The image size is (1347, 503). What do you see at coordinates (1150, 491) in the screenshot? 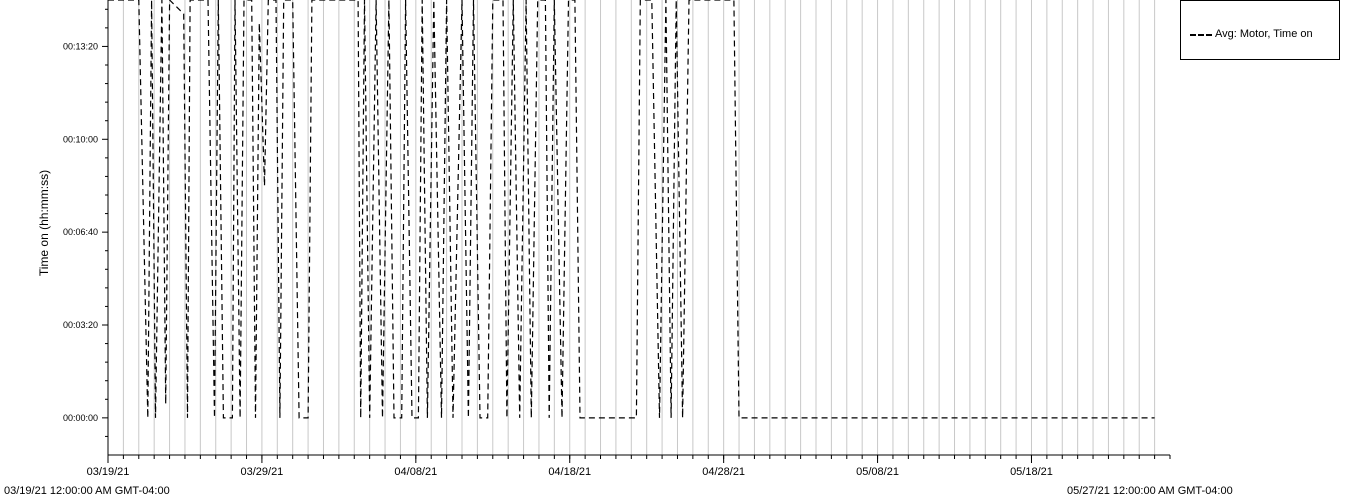
I see `range-end-label: 05/27/21 12:00:00 AM GMT-04:00` at bounding box center [1150, 491].